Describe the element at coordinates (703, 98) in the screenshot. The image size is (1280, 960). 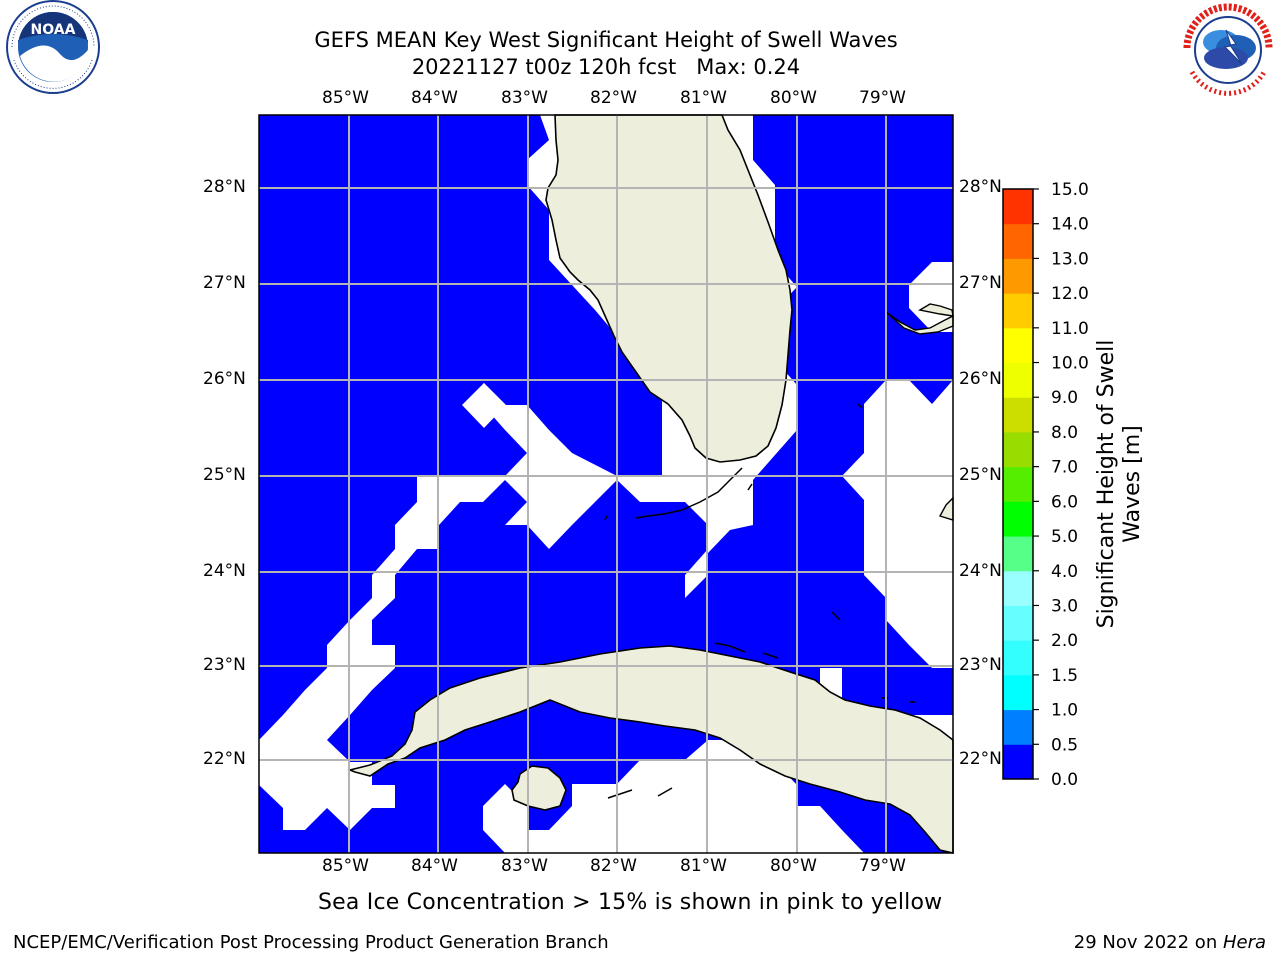
I see `lon-tick-top: 81°W` at that location.